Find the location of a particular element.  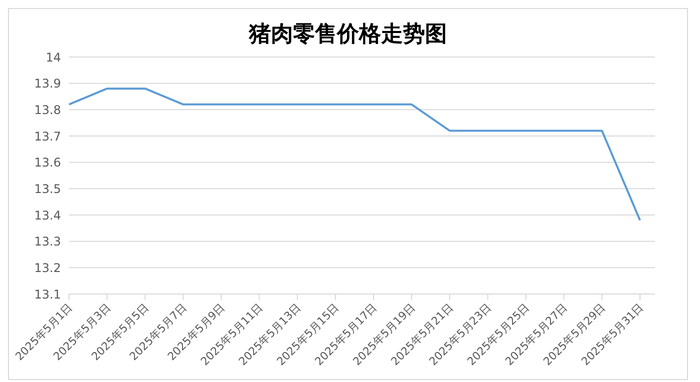

y-tick-label: 13.2 is located at coordinates (47, 267).